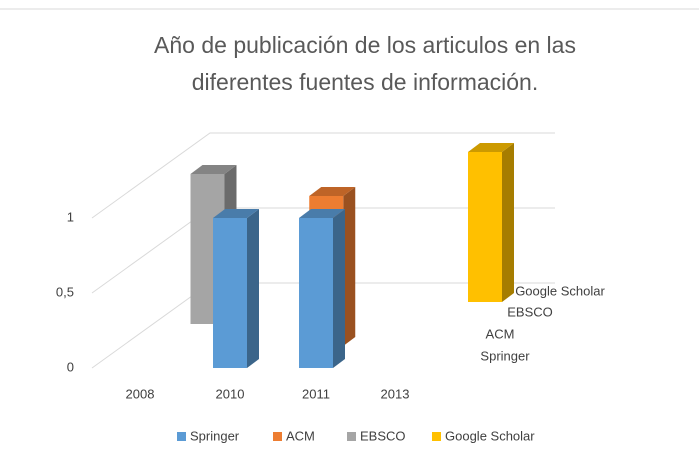 Image resolution: width=699 pixels, height=466 pixels. What do you see at coordinates (300, 435) in the screenshot?
I see `legend-label: ACM` at bounding box center [300, 435].